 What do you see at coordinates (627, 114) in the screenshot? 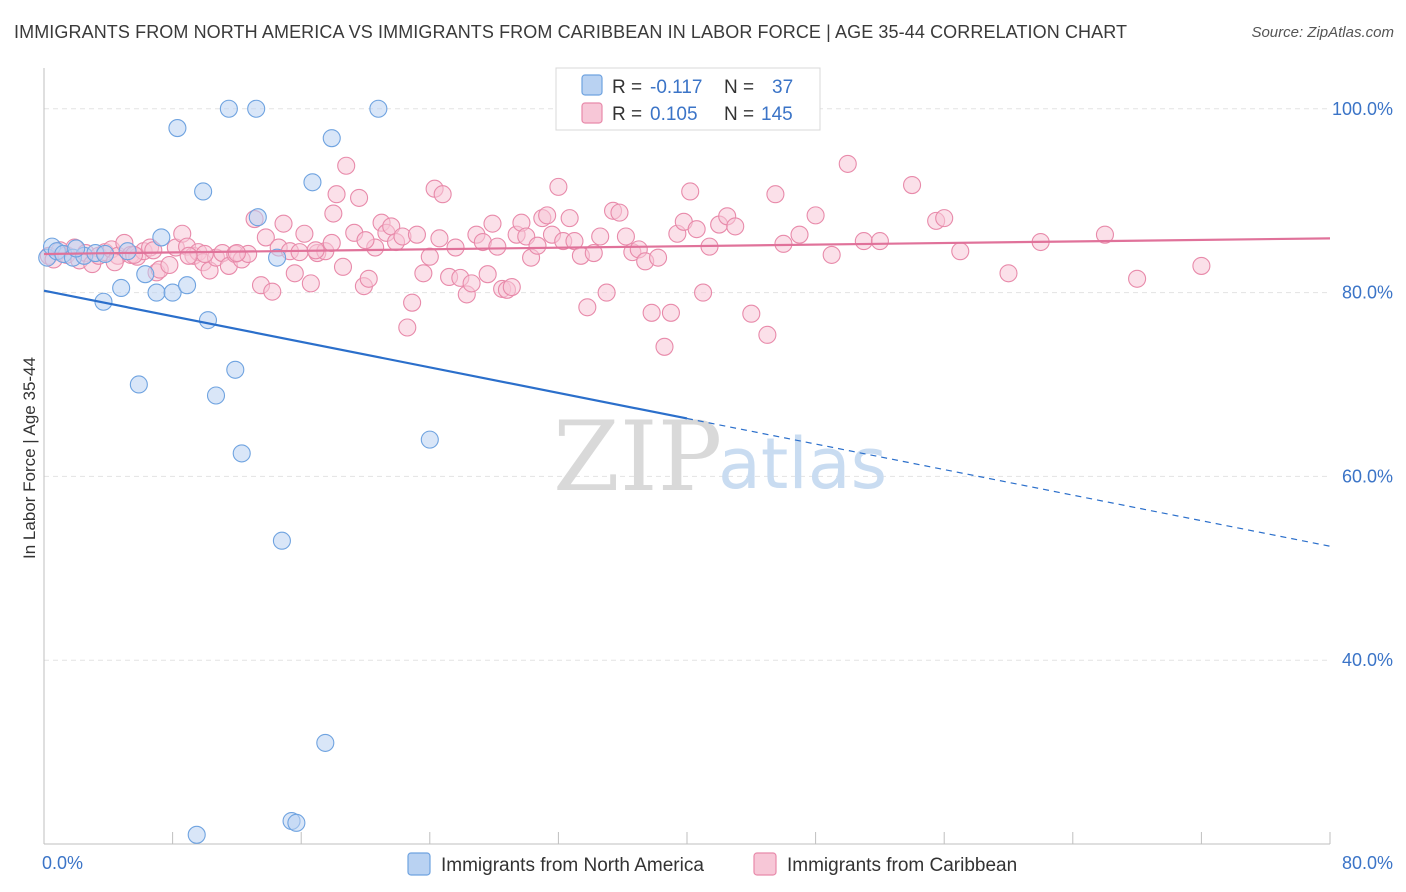
I see `legend-r-label-2: R =` at bounding box center [627, 114].